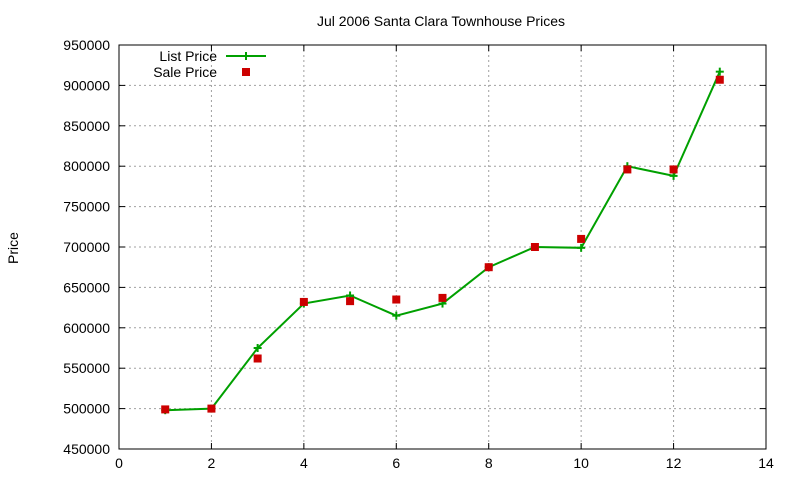 The height and width of the screenshot is (480, 800). I want to click on legend-label-sale-price: Sale Price, so click(185, 72).